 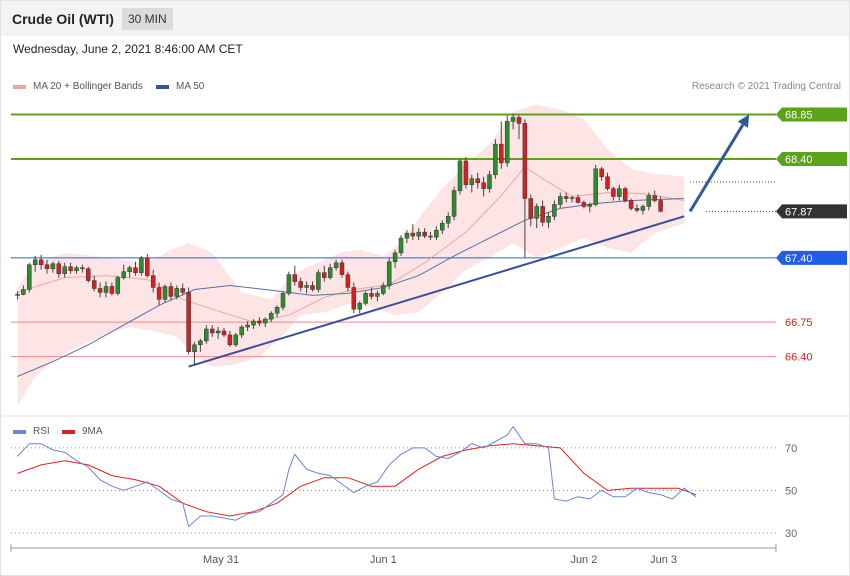 I want to click on time-axis: May 31 Jun 1 Jun 2 Jun 3, so click(x=393, y=555).